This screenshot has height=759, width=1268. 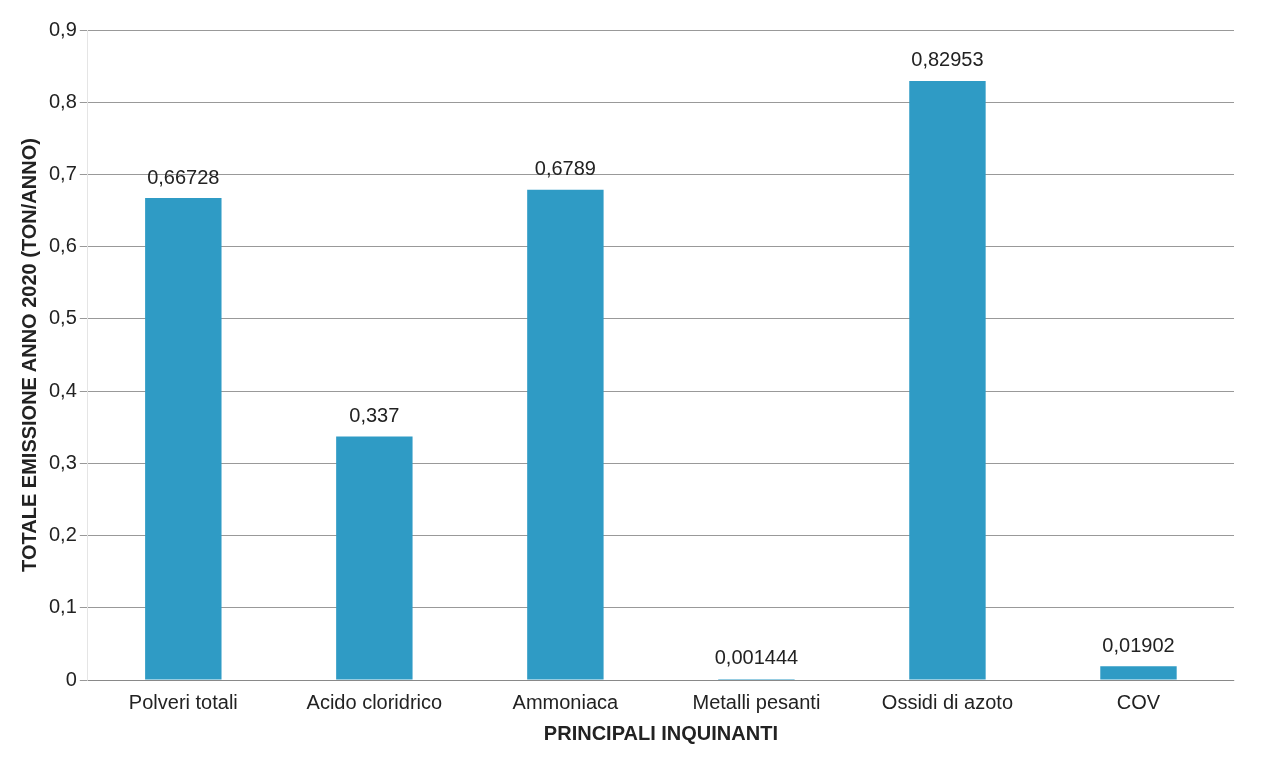 What do you see at coordinates (1138, 644) in the screenshot?
I see `data-label: 0,01902` at bounding box center [1138, 644].